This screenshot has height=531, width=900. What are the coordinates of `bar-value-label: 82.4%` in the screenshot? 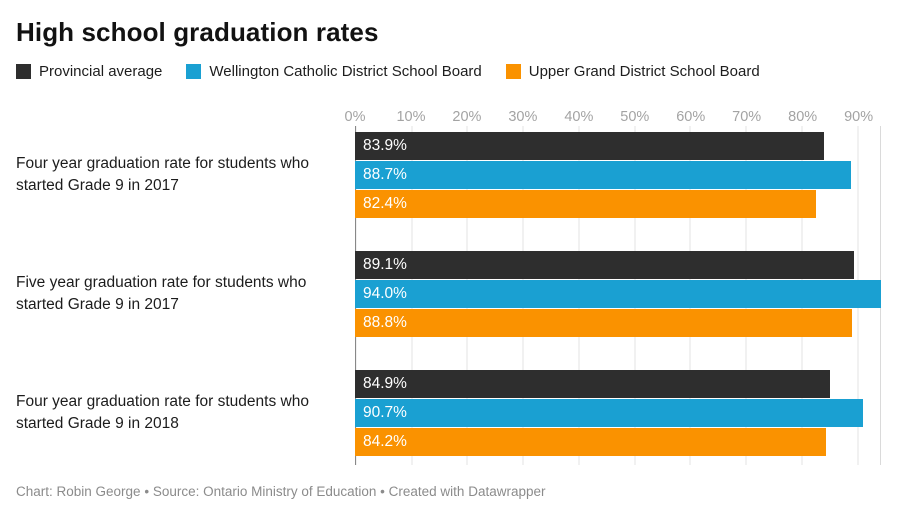 It's located at (385, 203).